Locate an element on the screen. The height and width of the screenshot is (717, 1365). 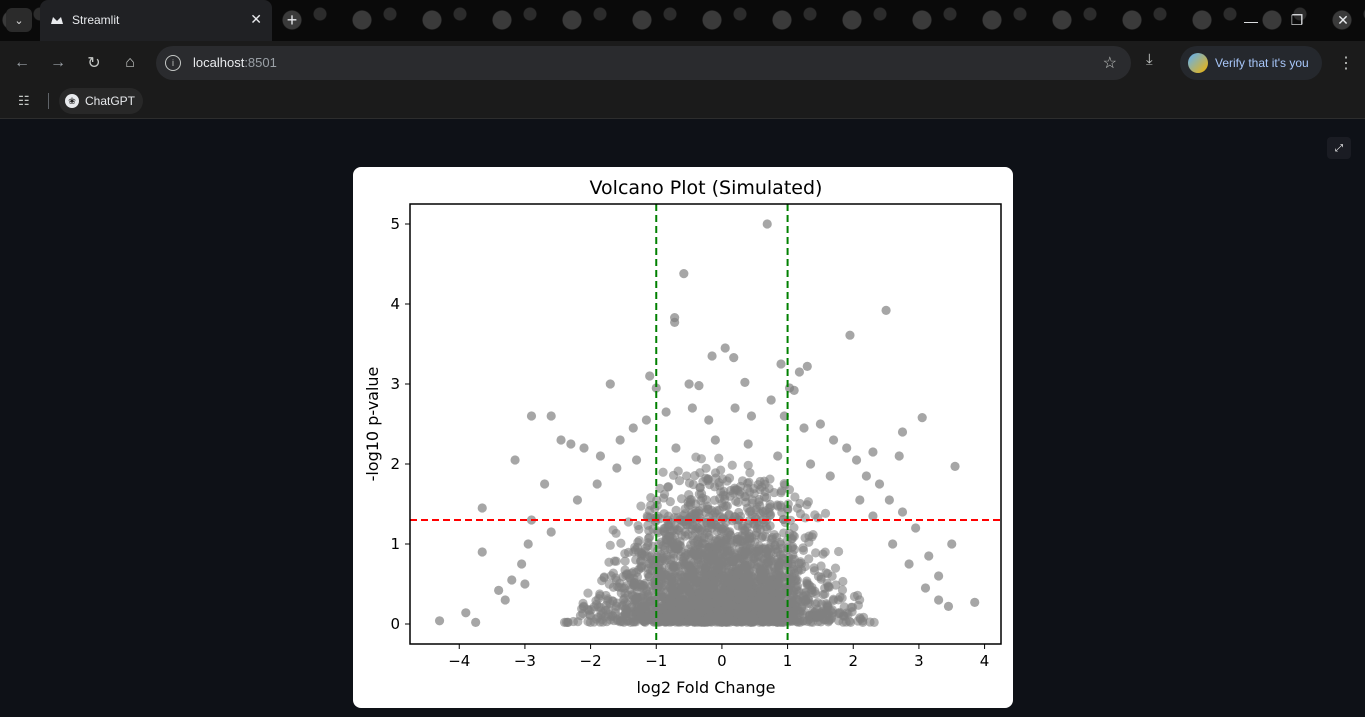
plus-icon: + is located at coordinates (292, 20).